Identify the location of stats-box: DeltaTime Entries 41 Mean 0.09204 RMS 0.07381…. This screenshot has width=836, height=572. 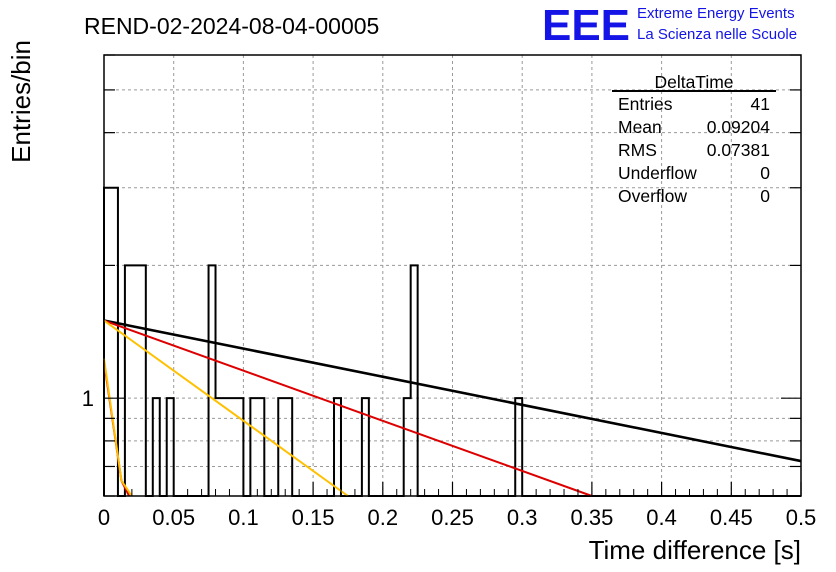
(694, 139).